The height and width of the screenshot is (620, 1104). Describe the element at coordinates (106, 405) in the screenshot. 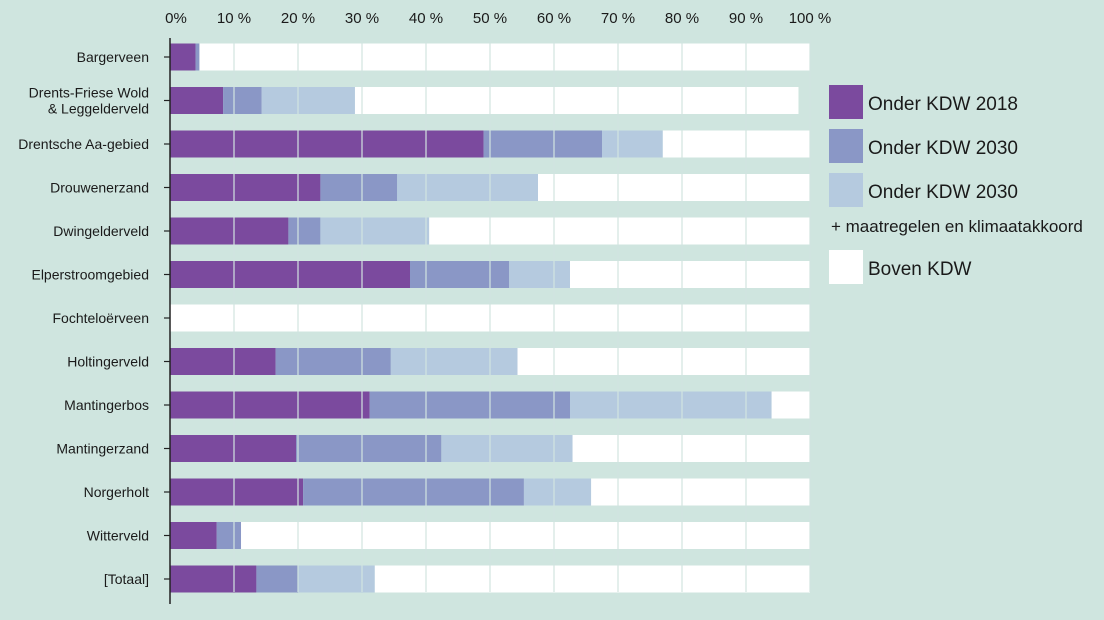

I see `category-label: Mantingerbos` at that location.